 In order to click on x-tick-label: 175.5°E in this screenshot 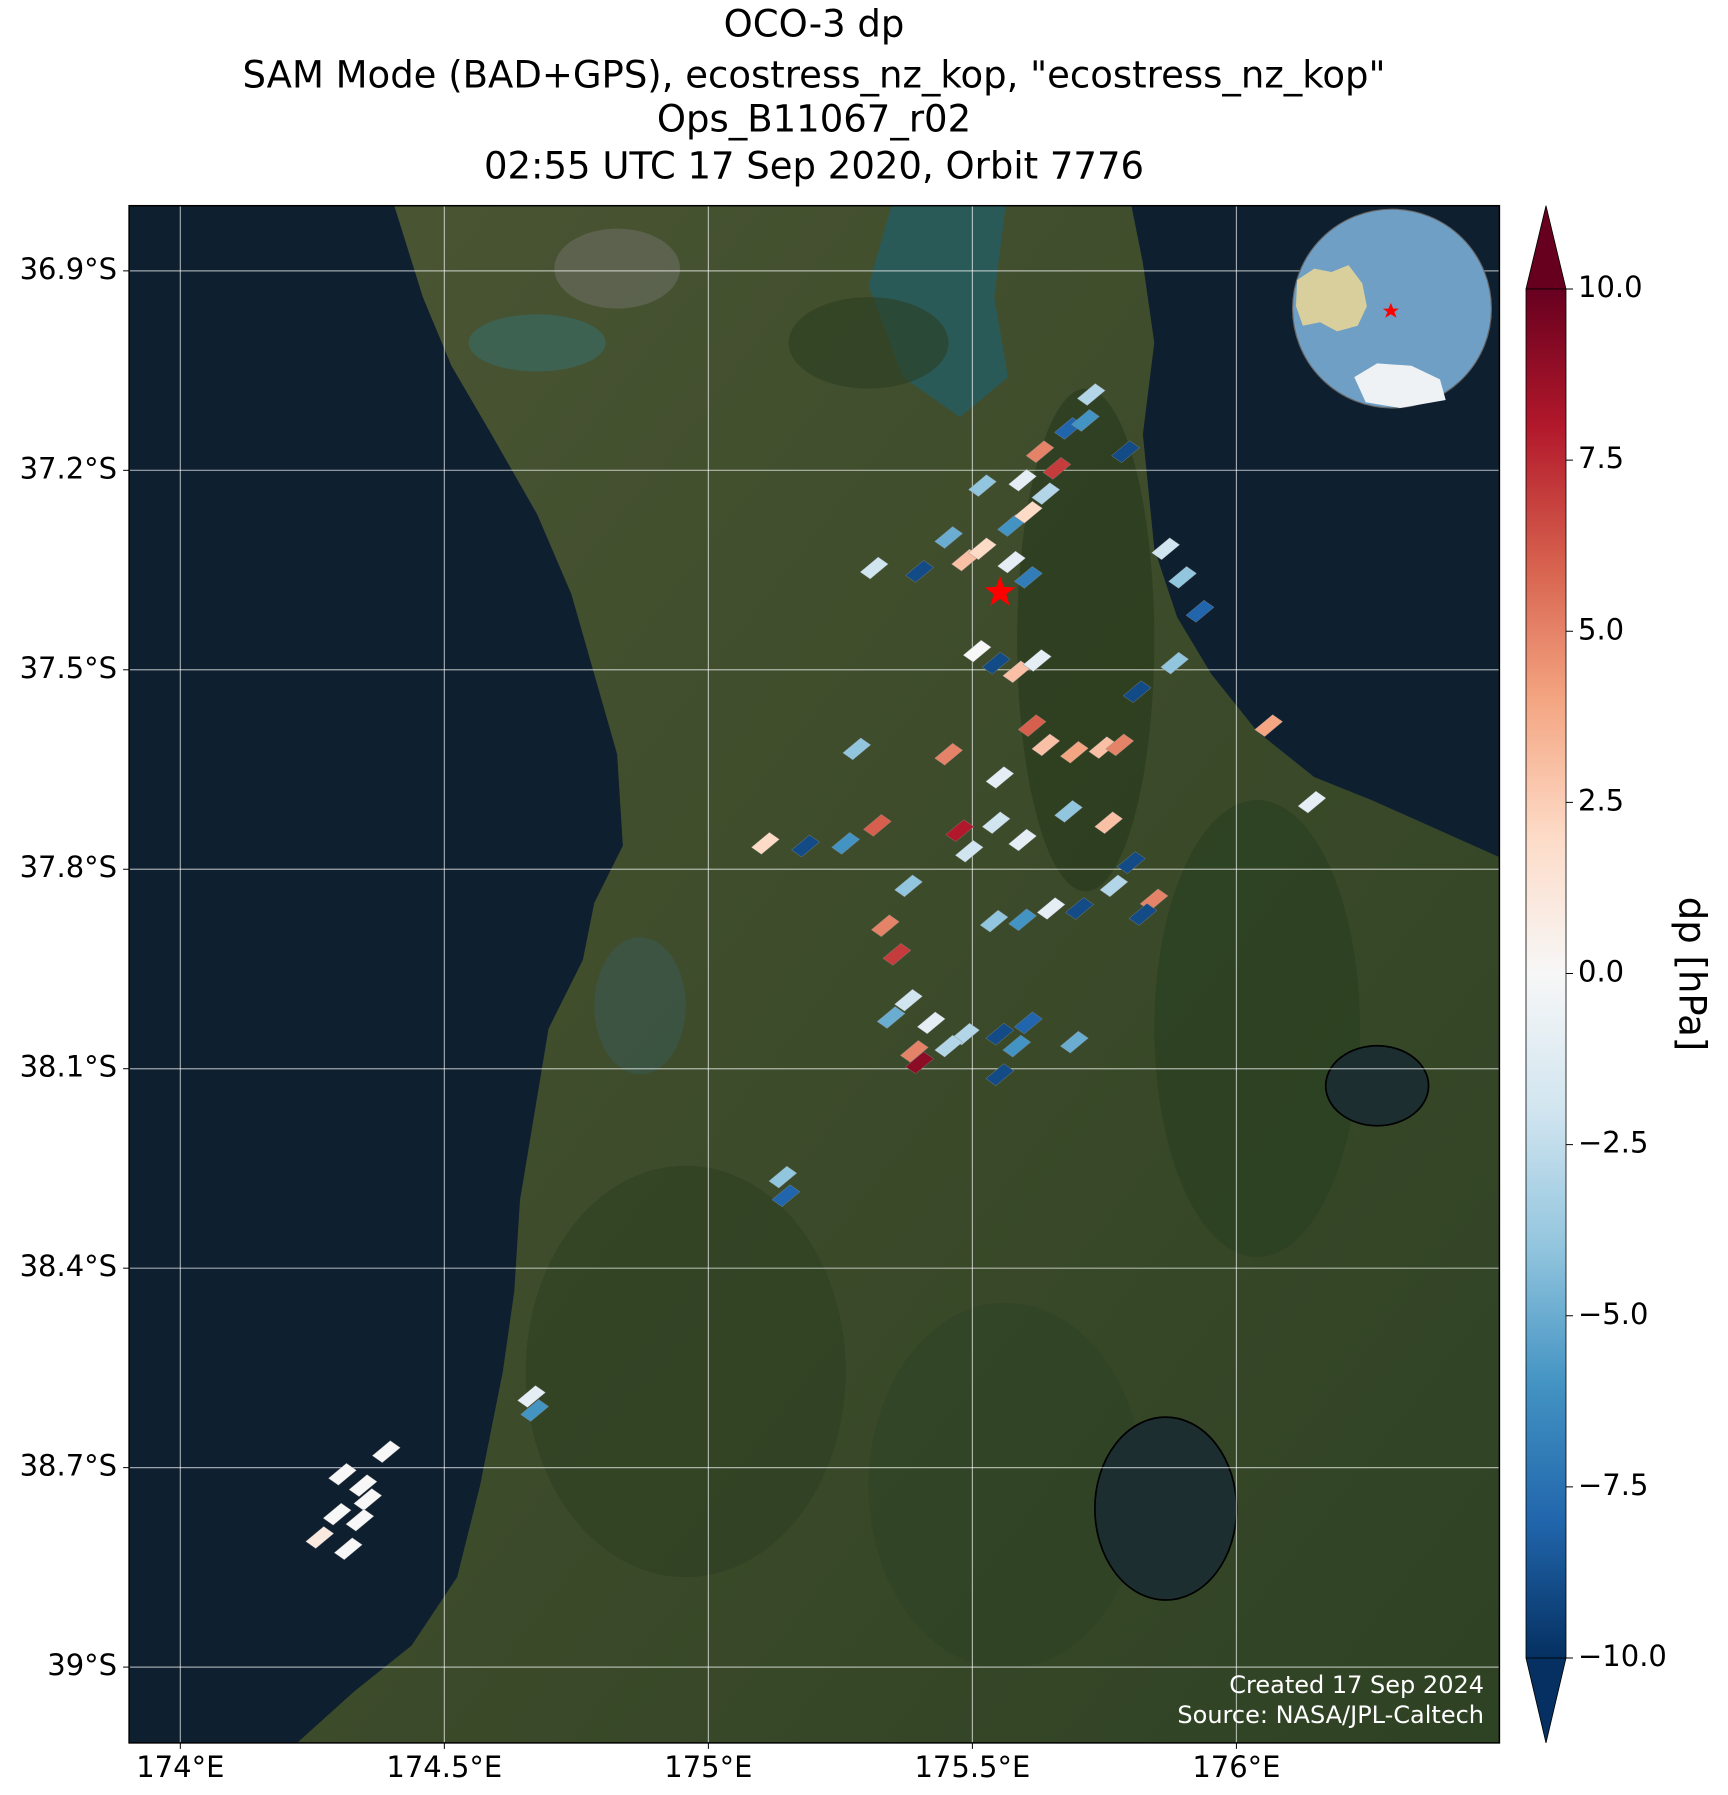, I will do `click(972, 1767)`.